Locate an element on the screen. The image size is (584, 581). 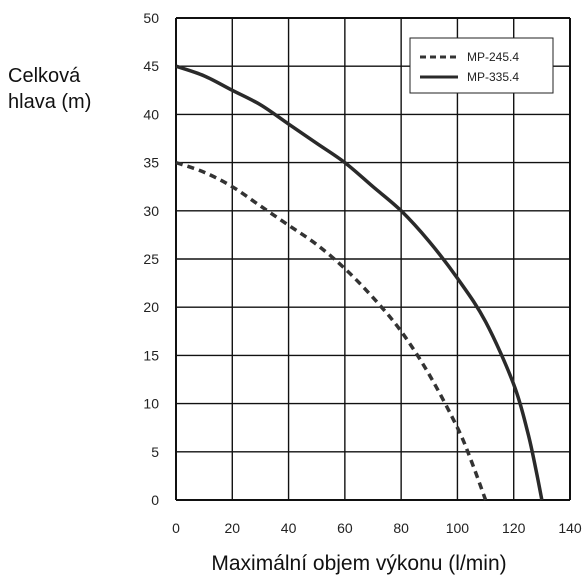
y-tick-label: 15 is located at coordinates (151, 355).